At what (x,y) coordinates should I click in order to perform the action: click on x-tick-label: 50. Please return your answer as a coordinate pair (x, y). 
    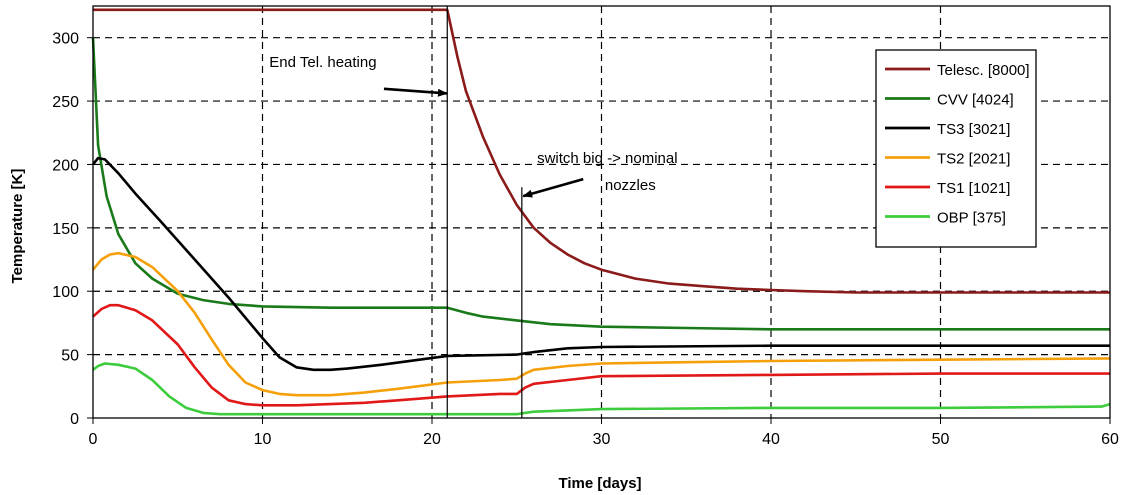
    Looking at the image, I should click on (941, 439).